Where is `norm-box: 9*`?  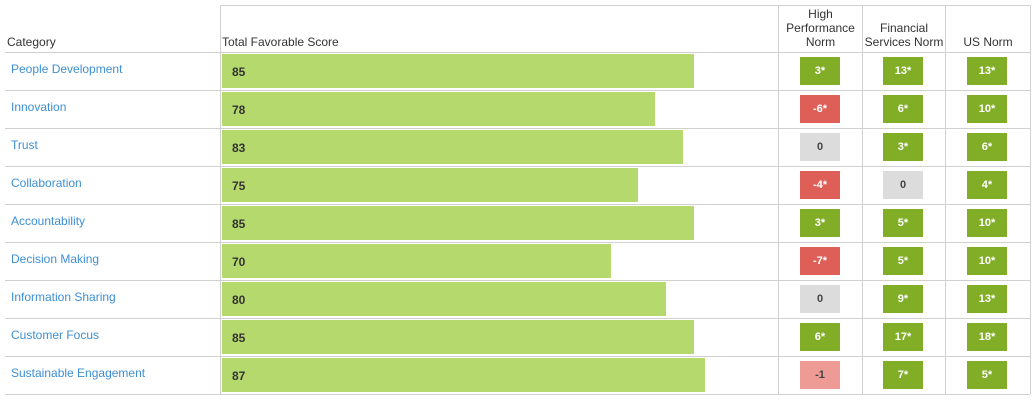
norm-box: 9* is located at coordinates (903, 299).